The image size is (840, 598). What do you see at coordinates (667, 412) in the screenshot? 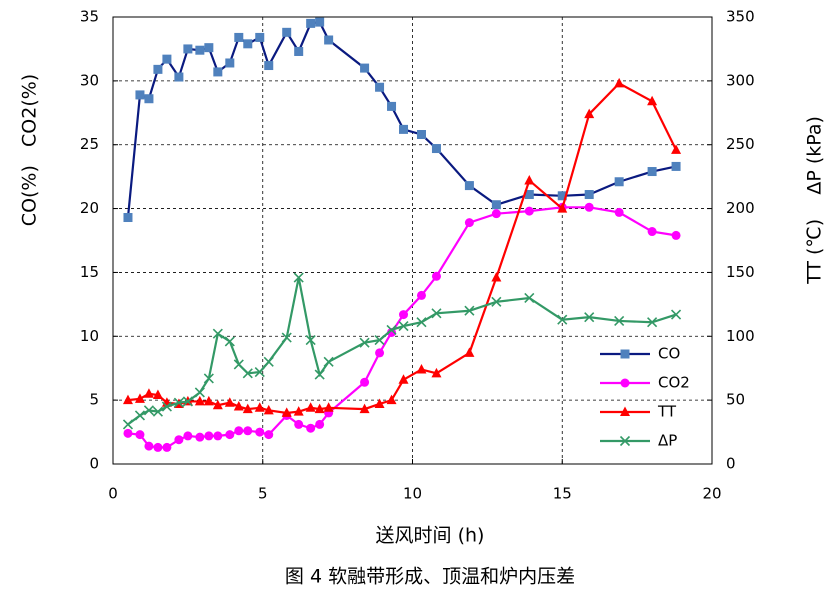
I see `legend-label: TT` at bounding box center [667, 412].